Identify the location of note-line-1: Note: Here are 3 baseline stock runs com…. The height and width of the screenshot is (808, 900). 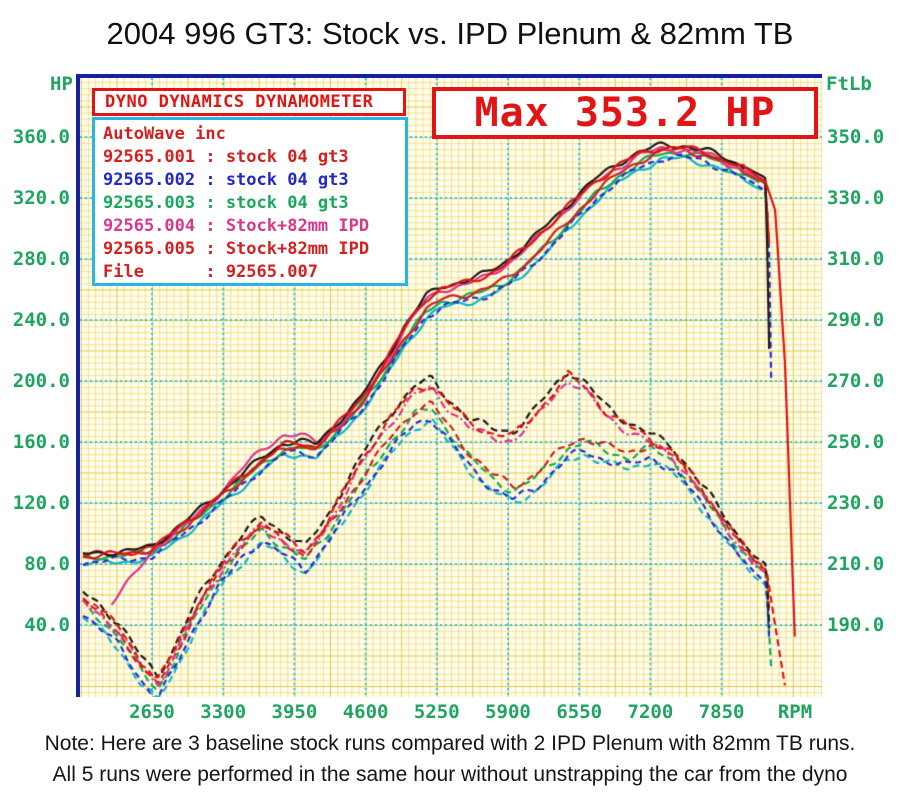
(450, 743).